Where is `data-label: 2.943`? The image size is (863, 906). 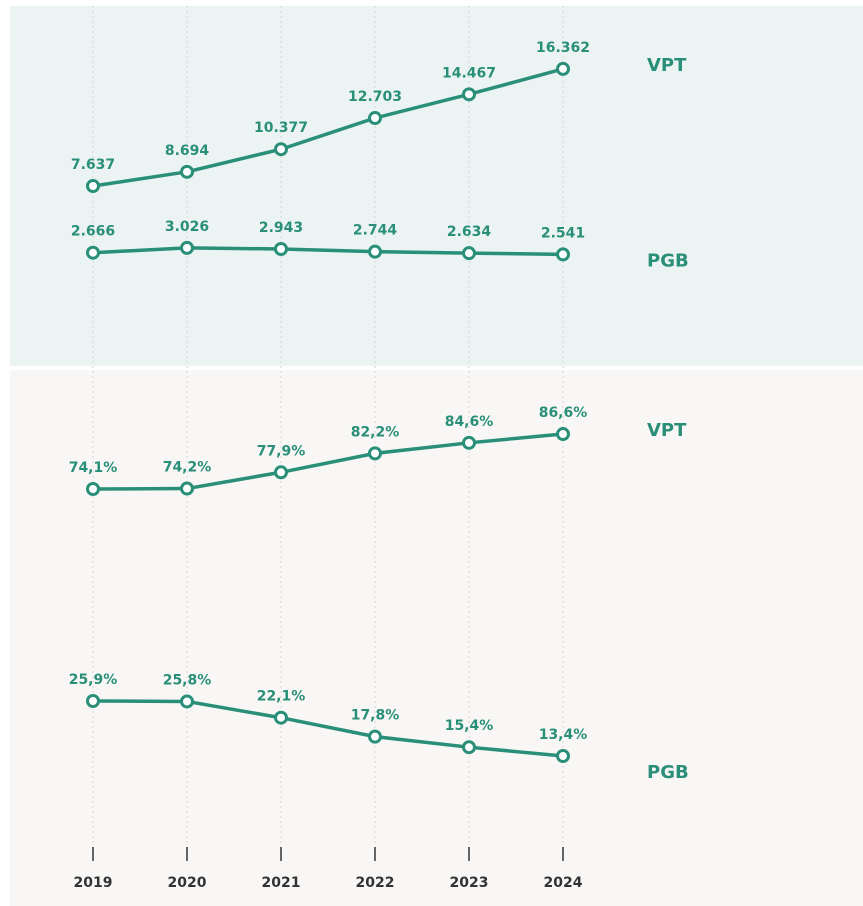 data-label: 2.943 is located at coordinates (281, 228).